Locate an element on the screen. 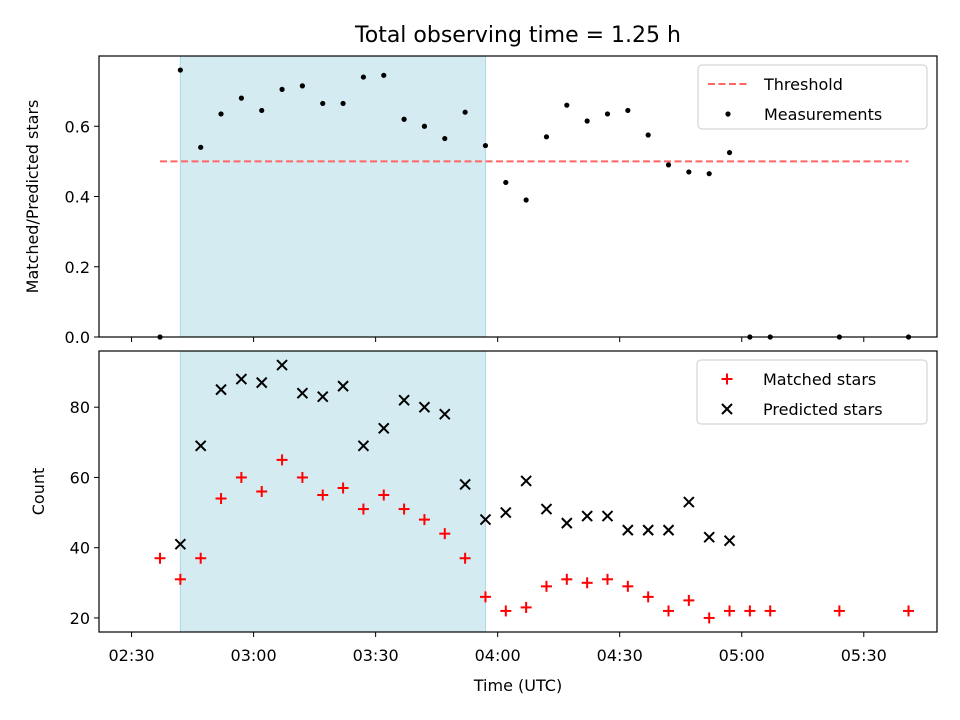 The width and height of the screenshot is (960, 720). x-axis-label: Time (UTC) is located at coordinates (517, 685).